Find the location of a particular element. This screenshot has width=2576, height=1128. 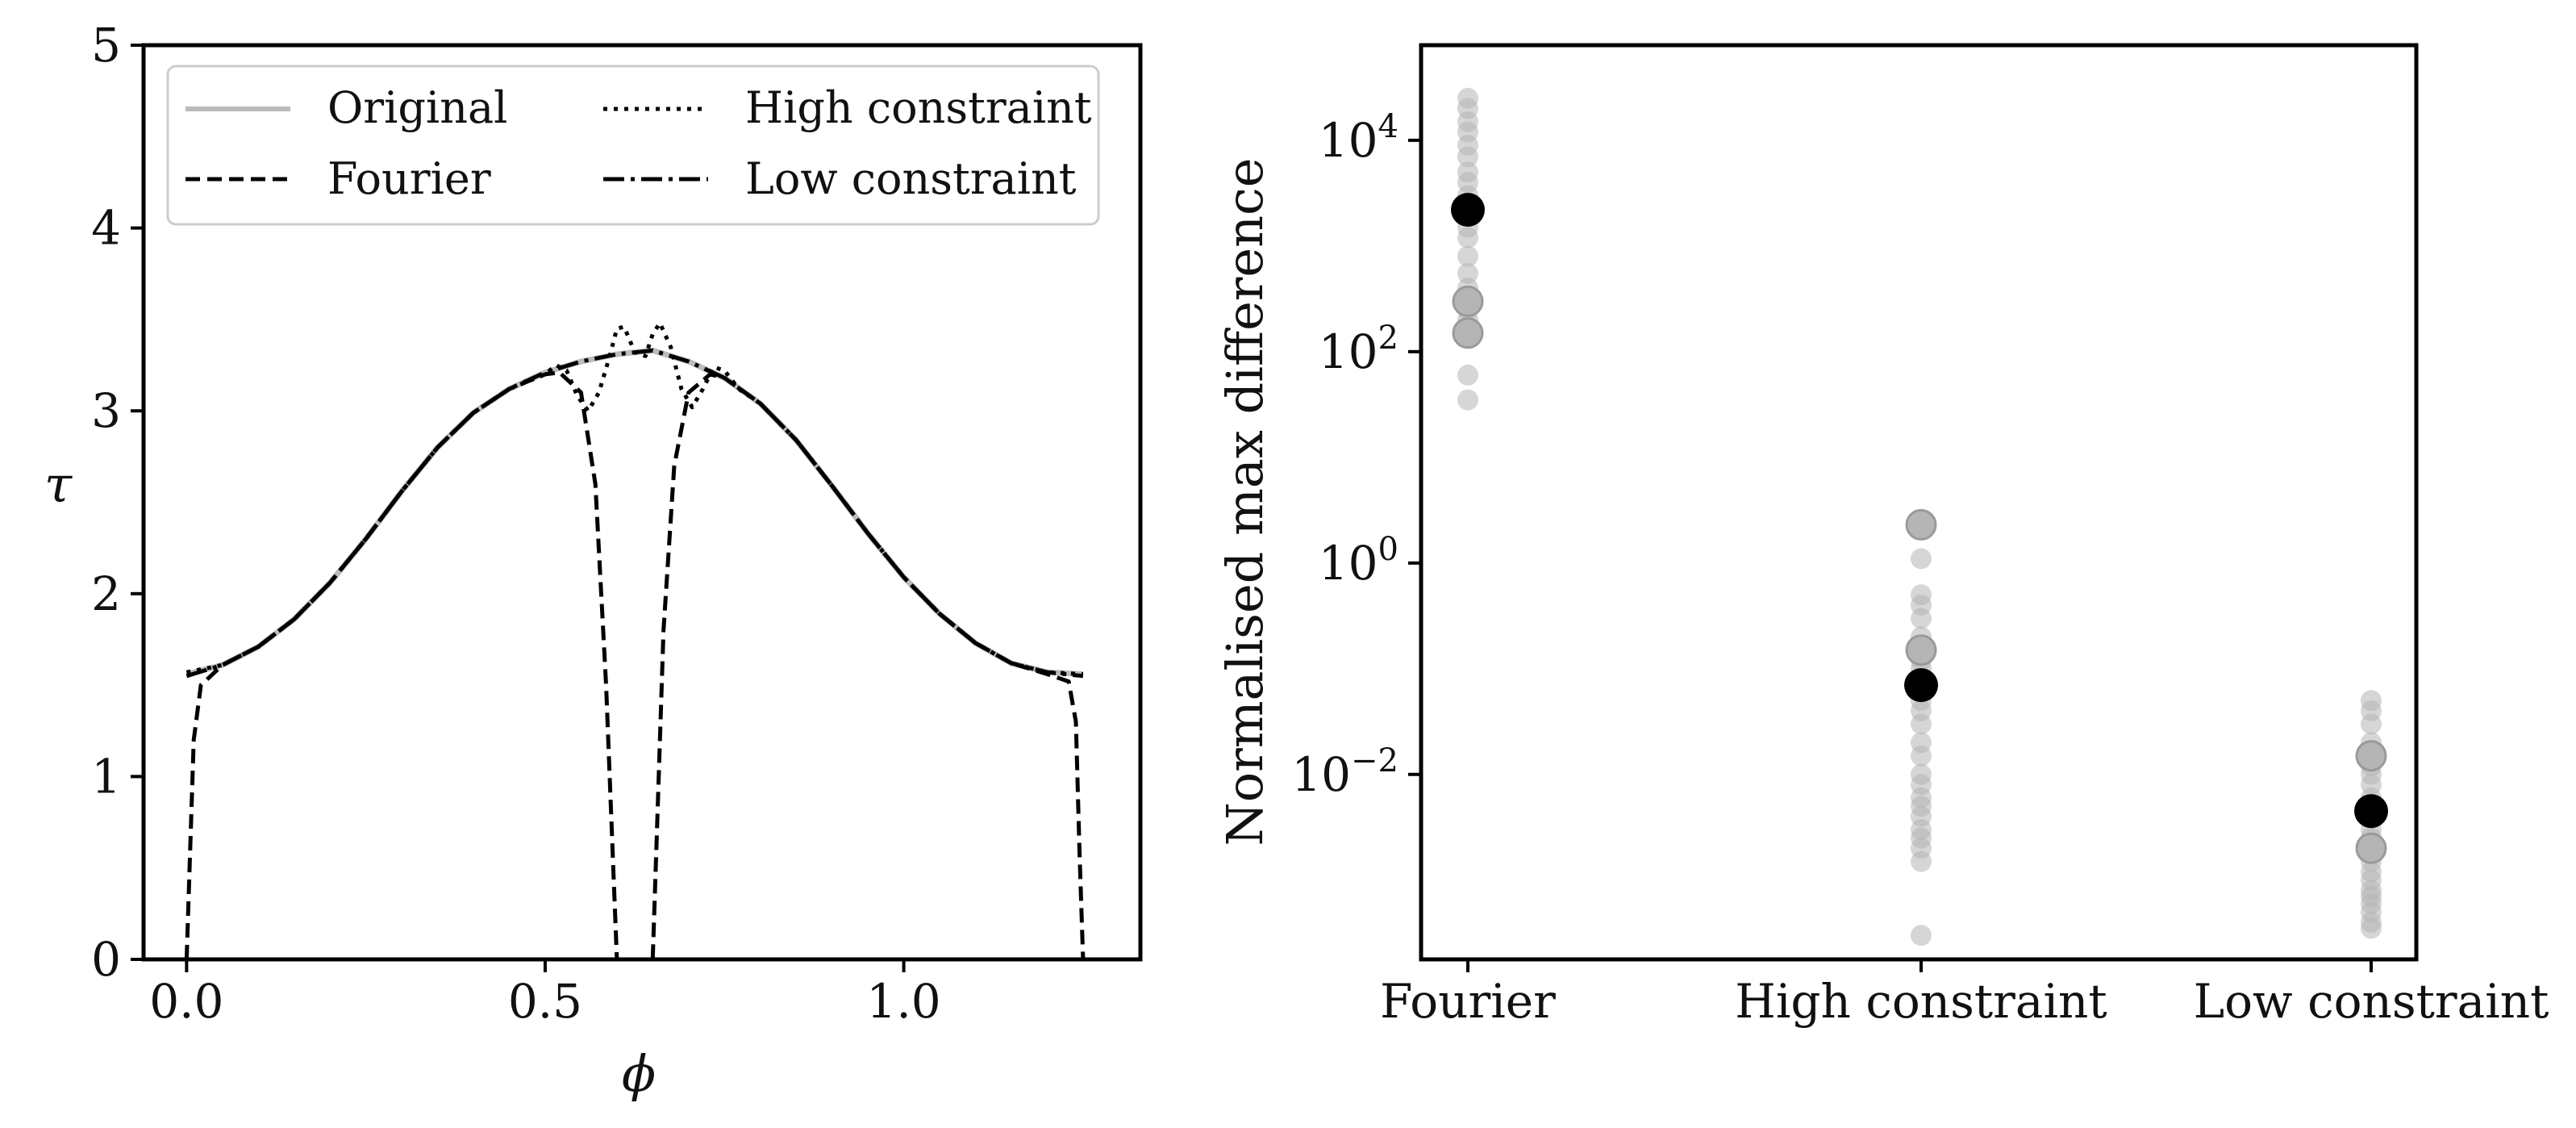

x-tick-label: 1.0 is located at coordinates (903, 1001).